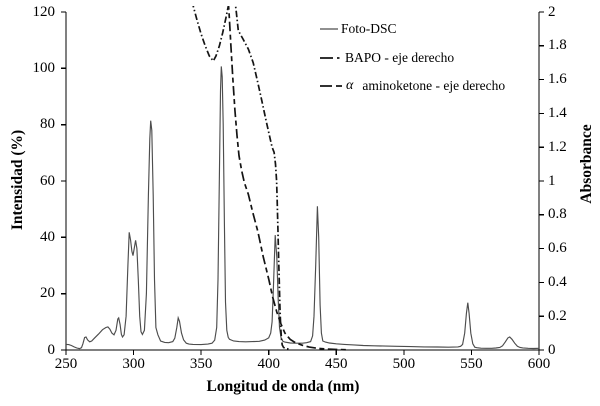 The width and height of the screenshot is (600, 406). What do you see at coordinates (557, 214) in the screenshot?
I see `y-right-tick-label: 0.8` at bounding box center [557, 214].